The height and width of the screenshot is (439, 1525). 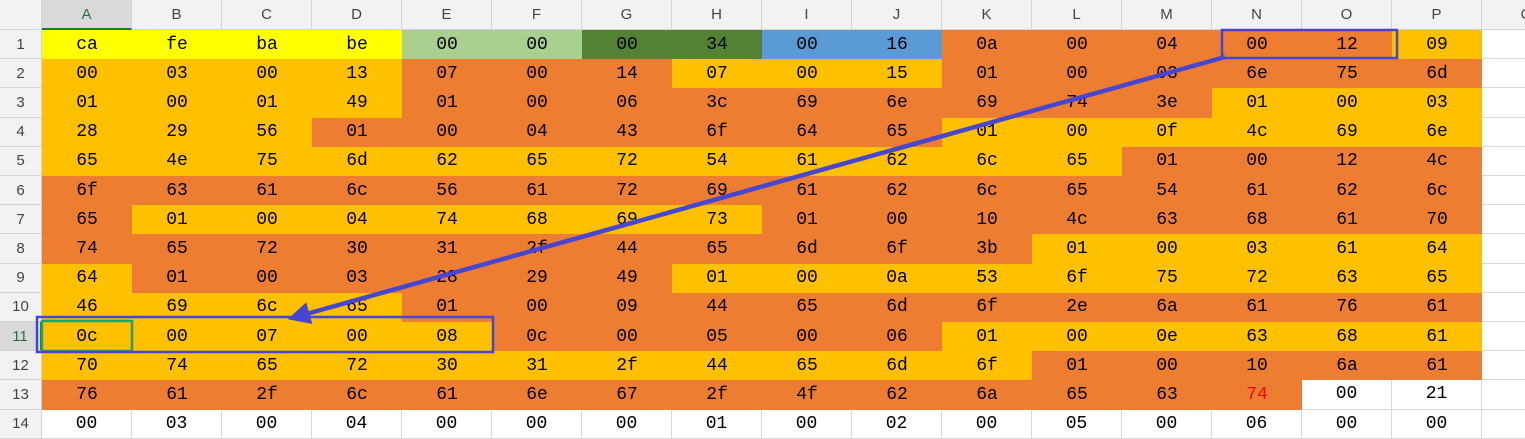 I want to click on cell: 3e, so click(x=1167, y=103).